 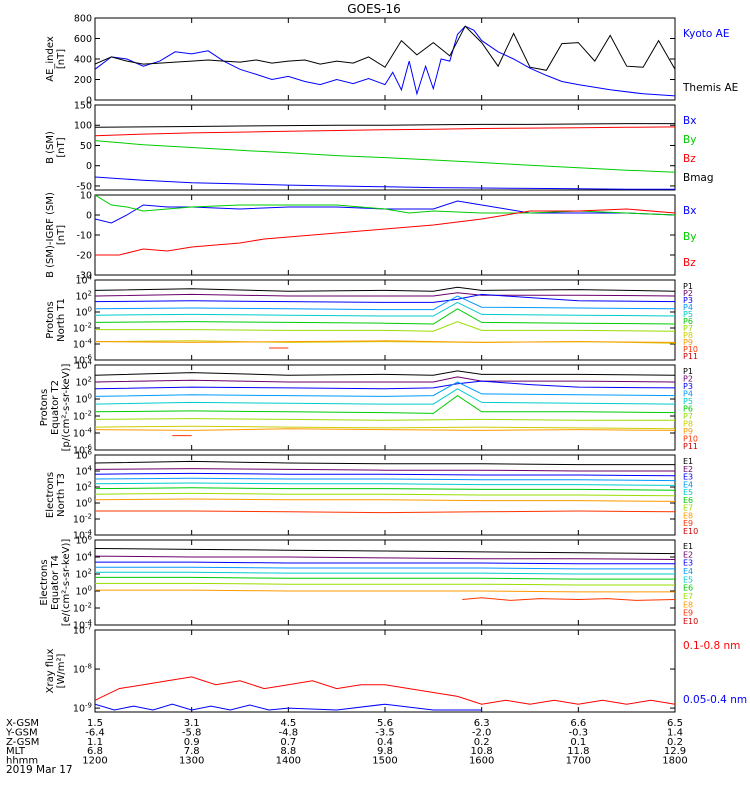 I want to click on ephemeris-value: 6.6, so click(x=578, y=723).